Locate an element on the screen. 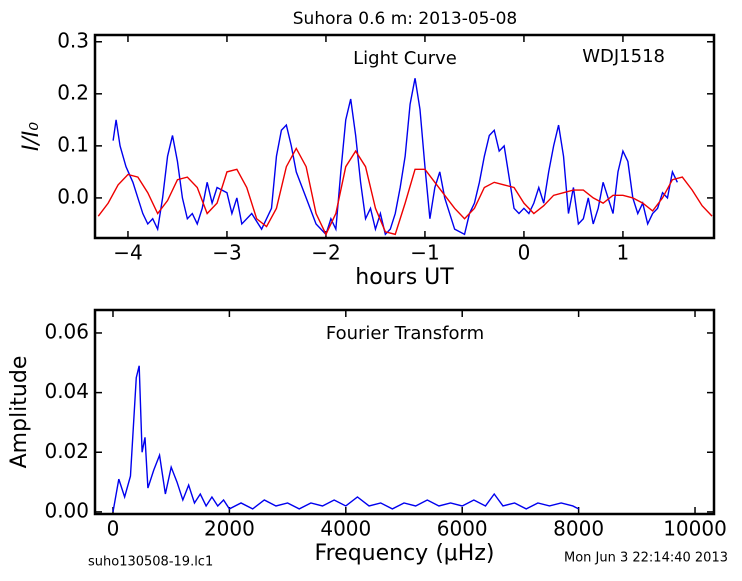 Image resolution: width=742 pixels, height=581 pixels. x-axis-label: hours UT is located at coordinates (404, 277).